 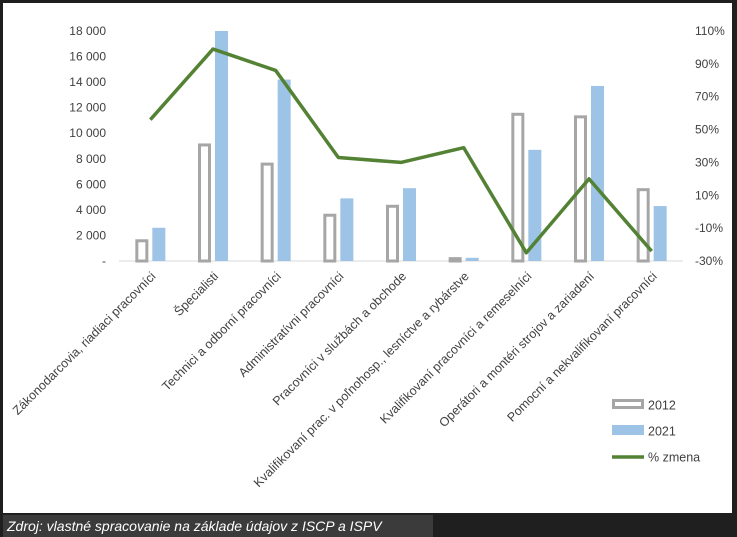 I want to click on right-tick-label: 70%, so click(x=707, y=97).